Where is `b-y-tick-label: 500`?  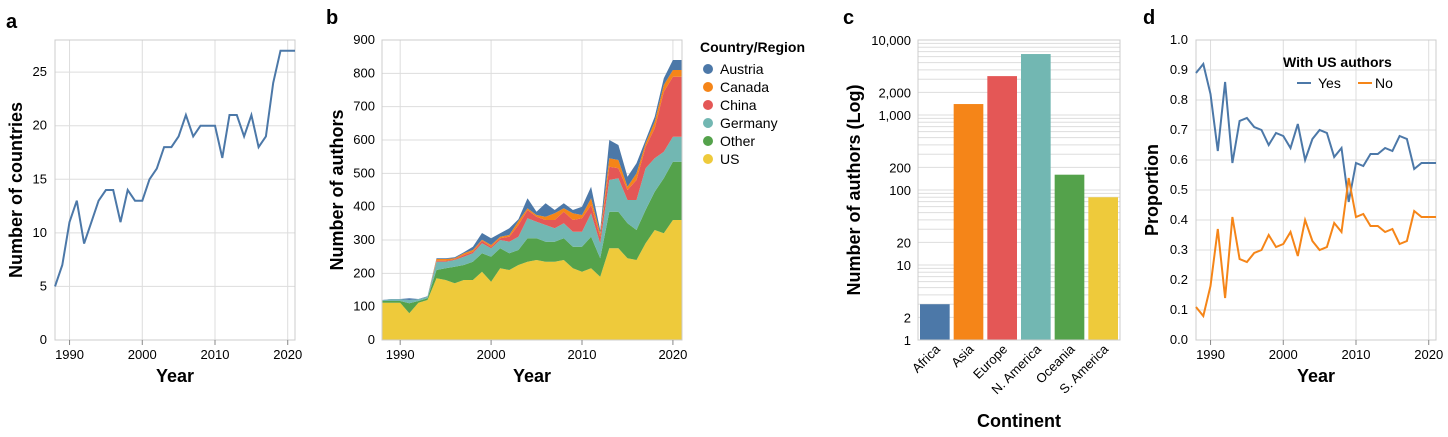
b-y-tick-label: 500 is located at coordinates (364, 172).